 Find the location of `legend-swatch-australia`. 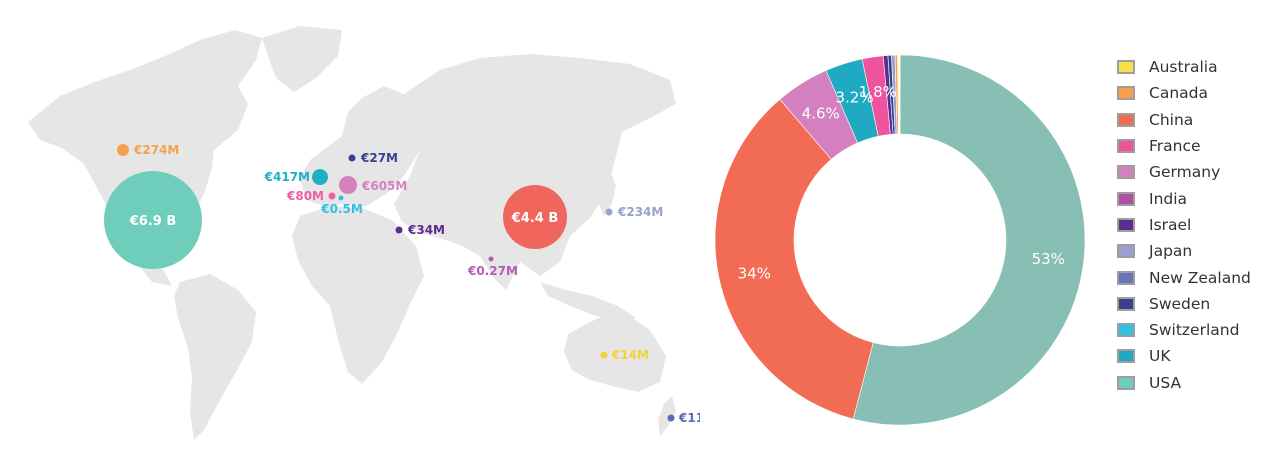

legend-swatch-australia is located at coordinates (1126, 67).